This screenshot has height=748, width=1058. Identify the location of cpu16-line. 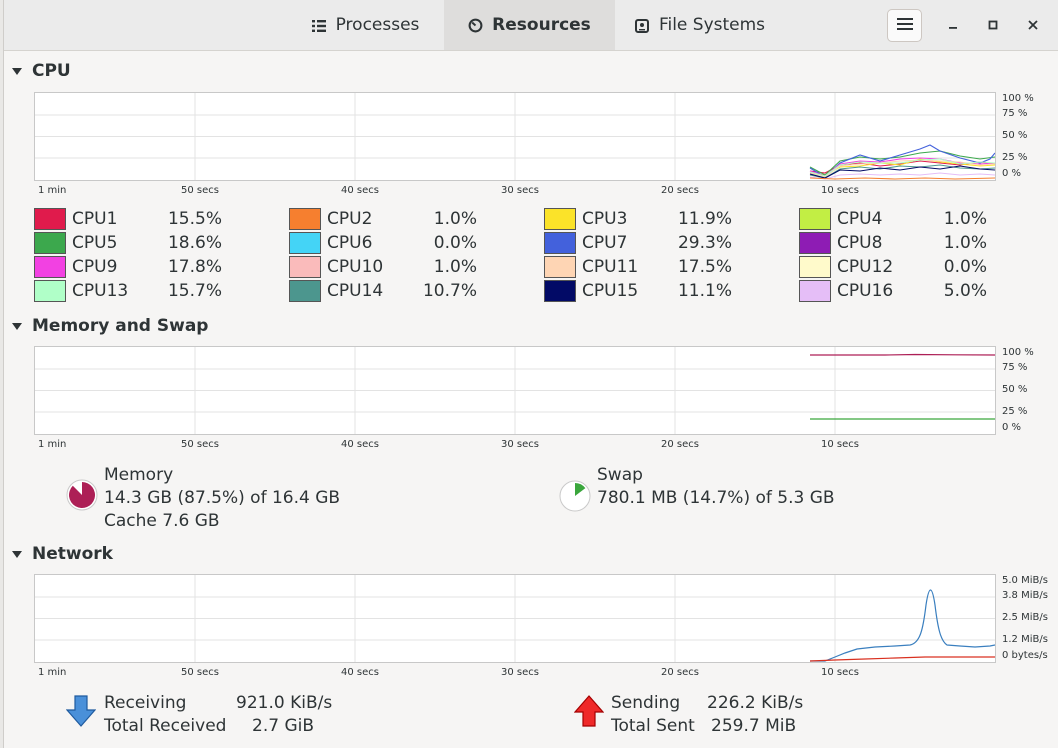
(902, 176).